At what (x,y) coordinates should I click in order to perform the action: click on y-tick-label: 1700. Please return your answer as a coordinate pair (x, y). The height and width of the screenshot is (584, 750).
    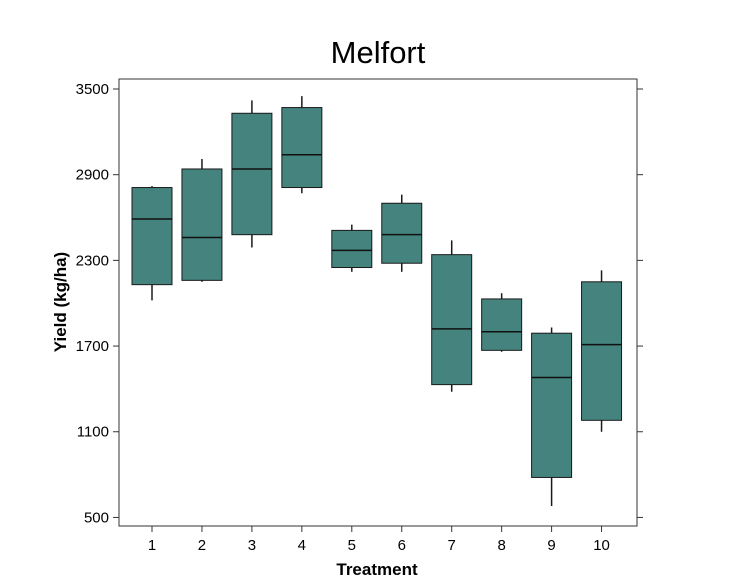
    Looking at the image, I should click on (92, 346).